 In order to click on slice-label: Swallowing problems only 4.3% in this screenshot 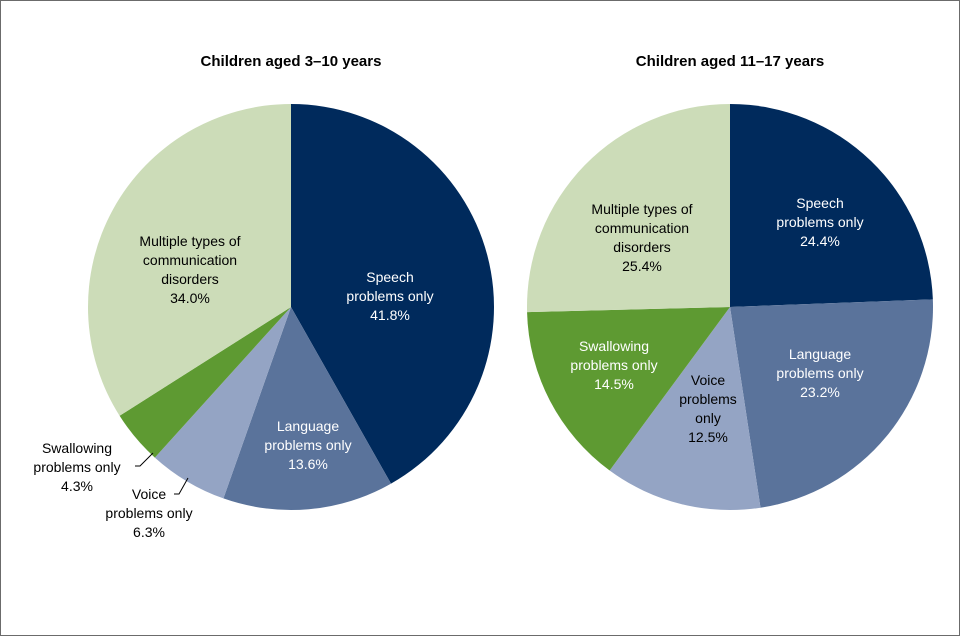, I will do `click(76, 467)`.